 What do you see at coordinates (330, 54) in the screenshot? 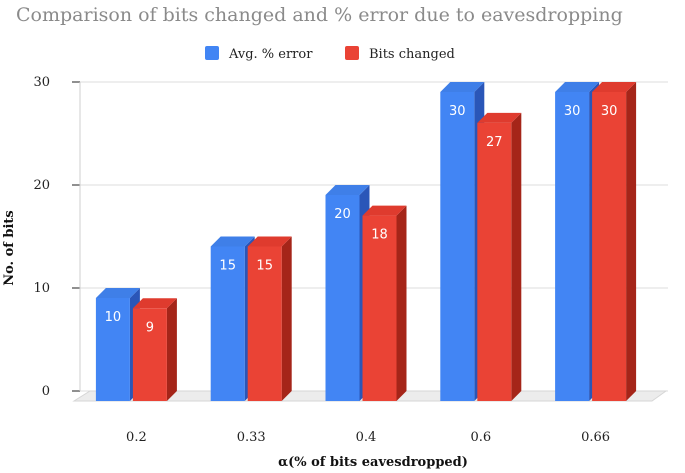
I see `legend: Avg. % error Bits changed` at bounding box center [330, 54].